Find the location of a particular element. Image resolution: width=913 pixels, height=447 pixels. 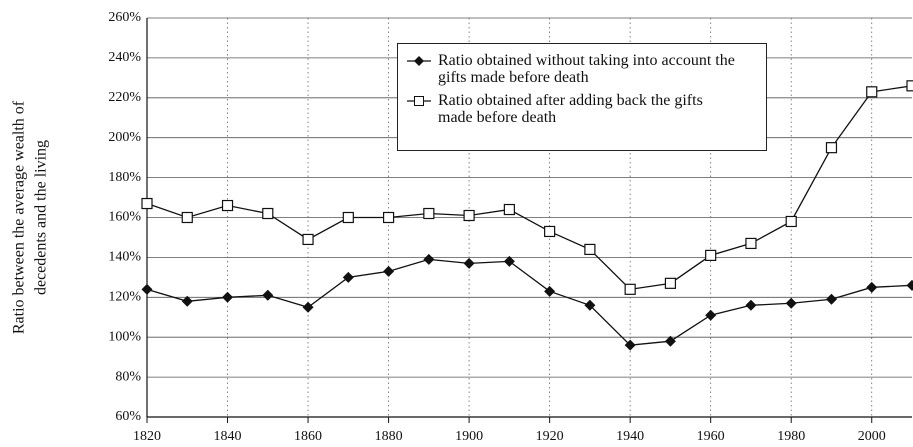

y-tick-label: 80% is located at coordinates (128, 376).